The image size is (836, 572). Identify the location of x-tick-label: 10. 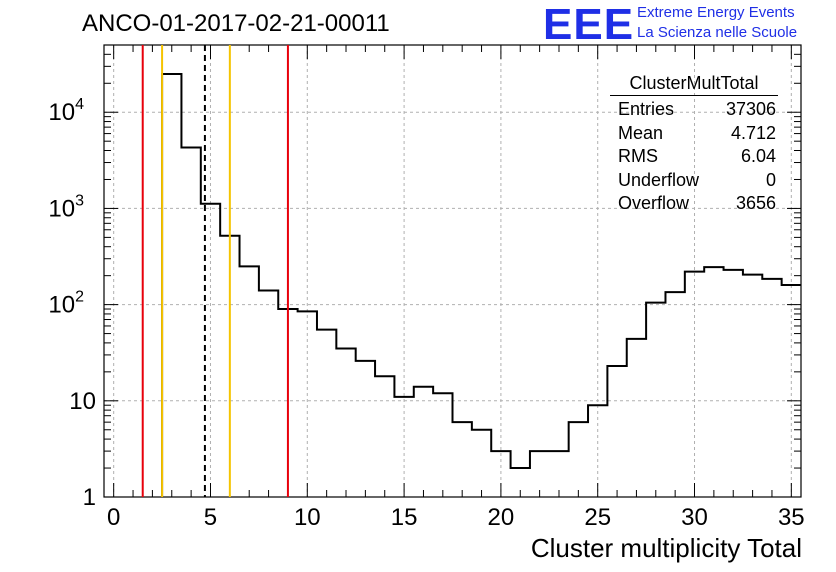
(307, 517).